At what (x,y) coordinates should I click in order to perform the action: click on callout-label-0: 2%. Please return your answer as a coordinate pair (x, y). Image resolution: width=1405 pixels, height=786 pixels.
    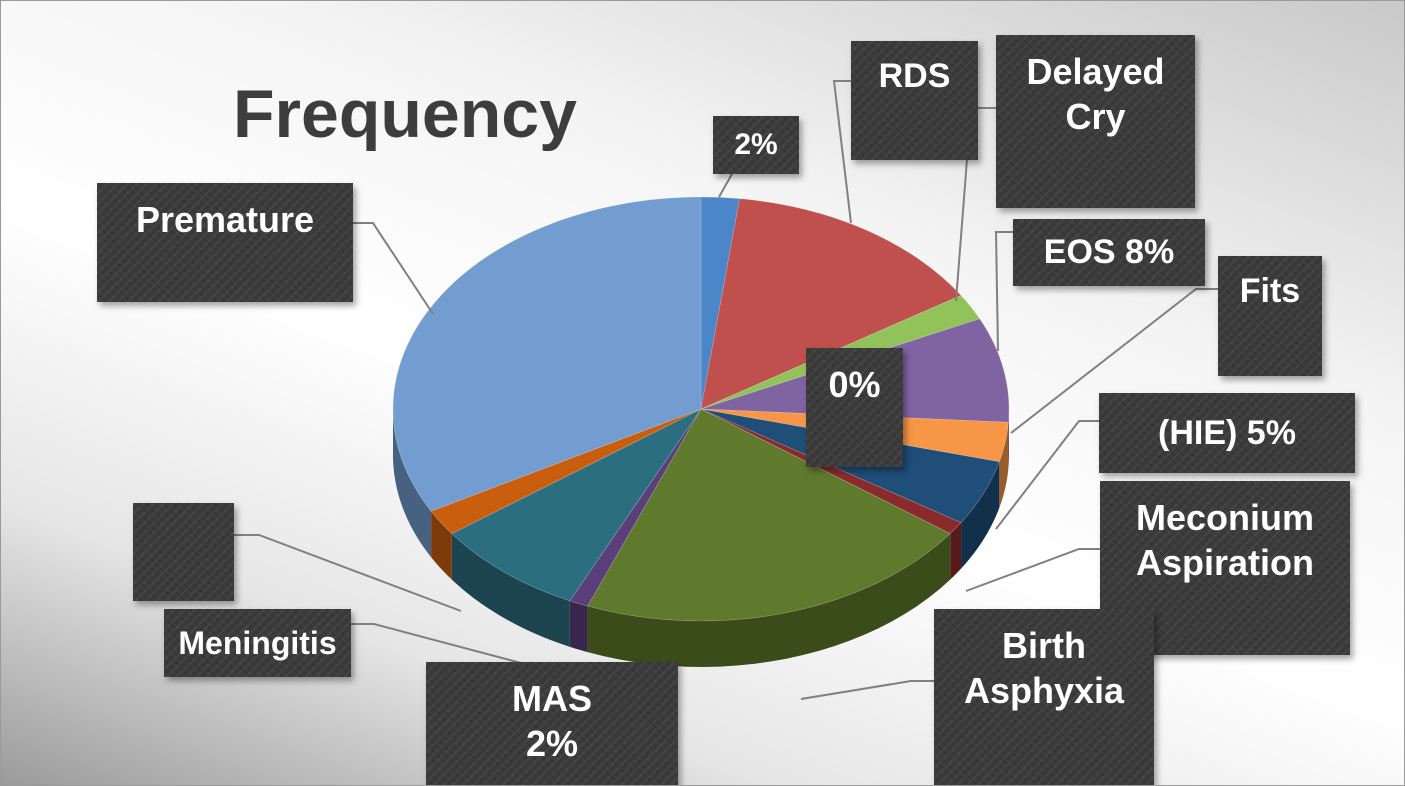
    Looking at the image, I should click on (756, 145).